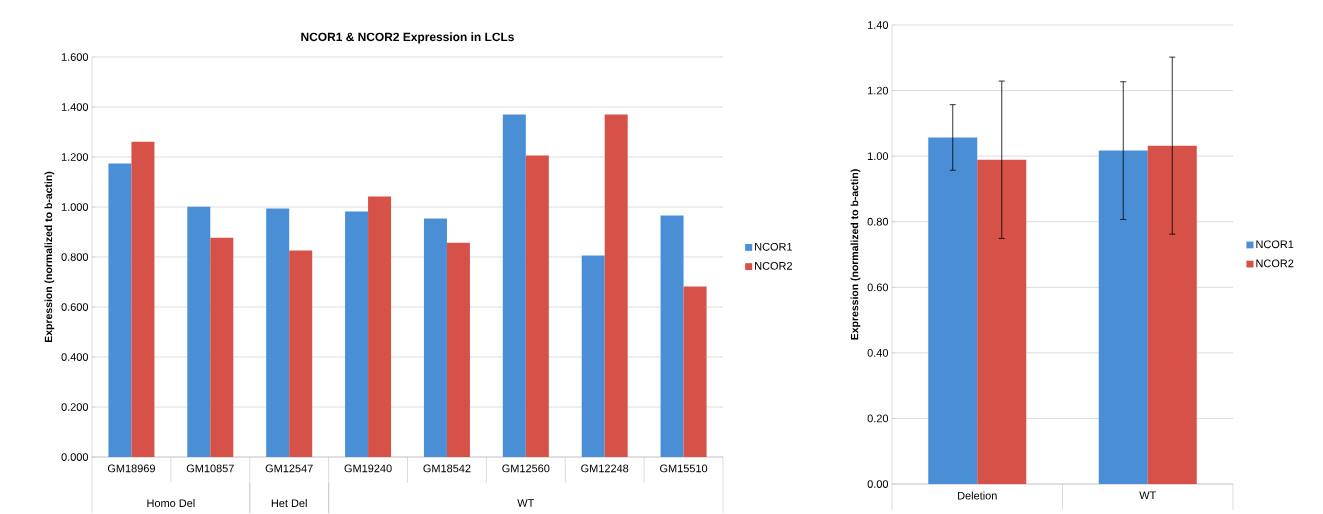 Image resolution: width=1323 pixels, height=514 pixels. I want to click on x-tick-label: GM12547, so click(289, 468).